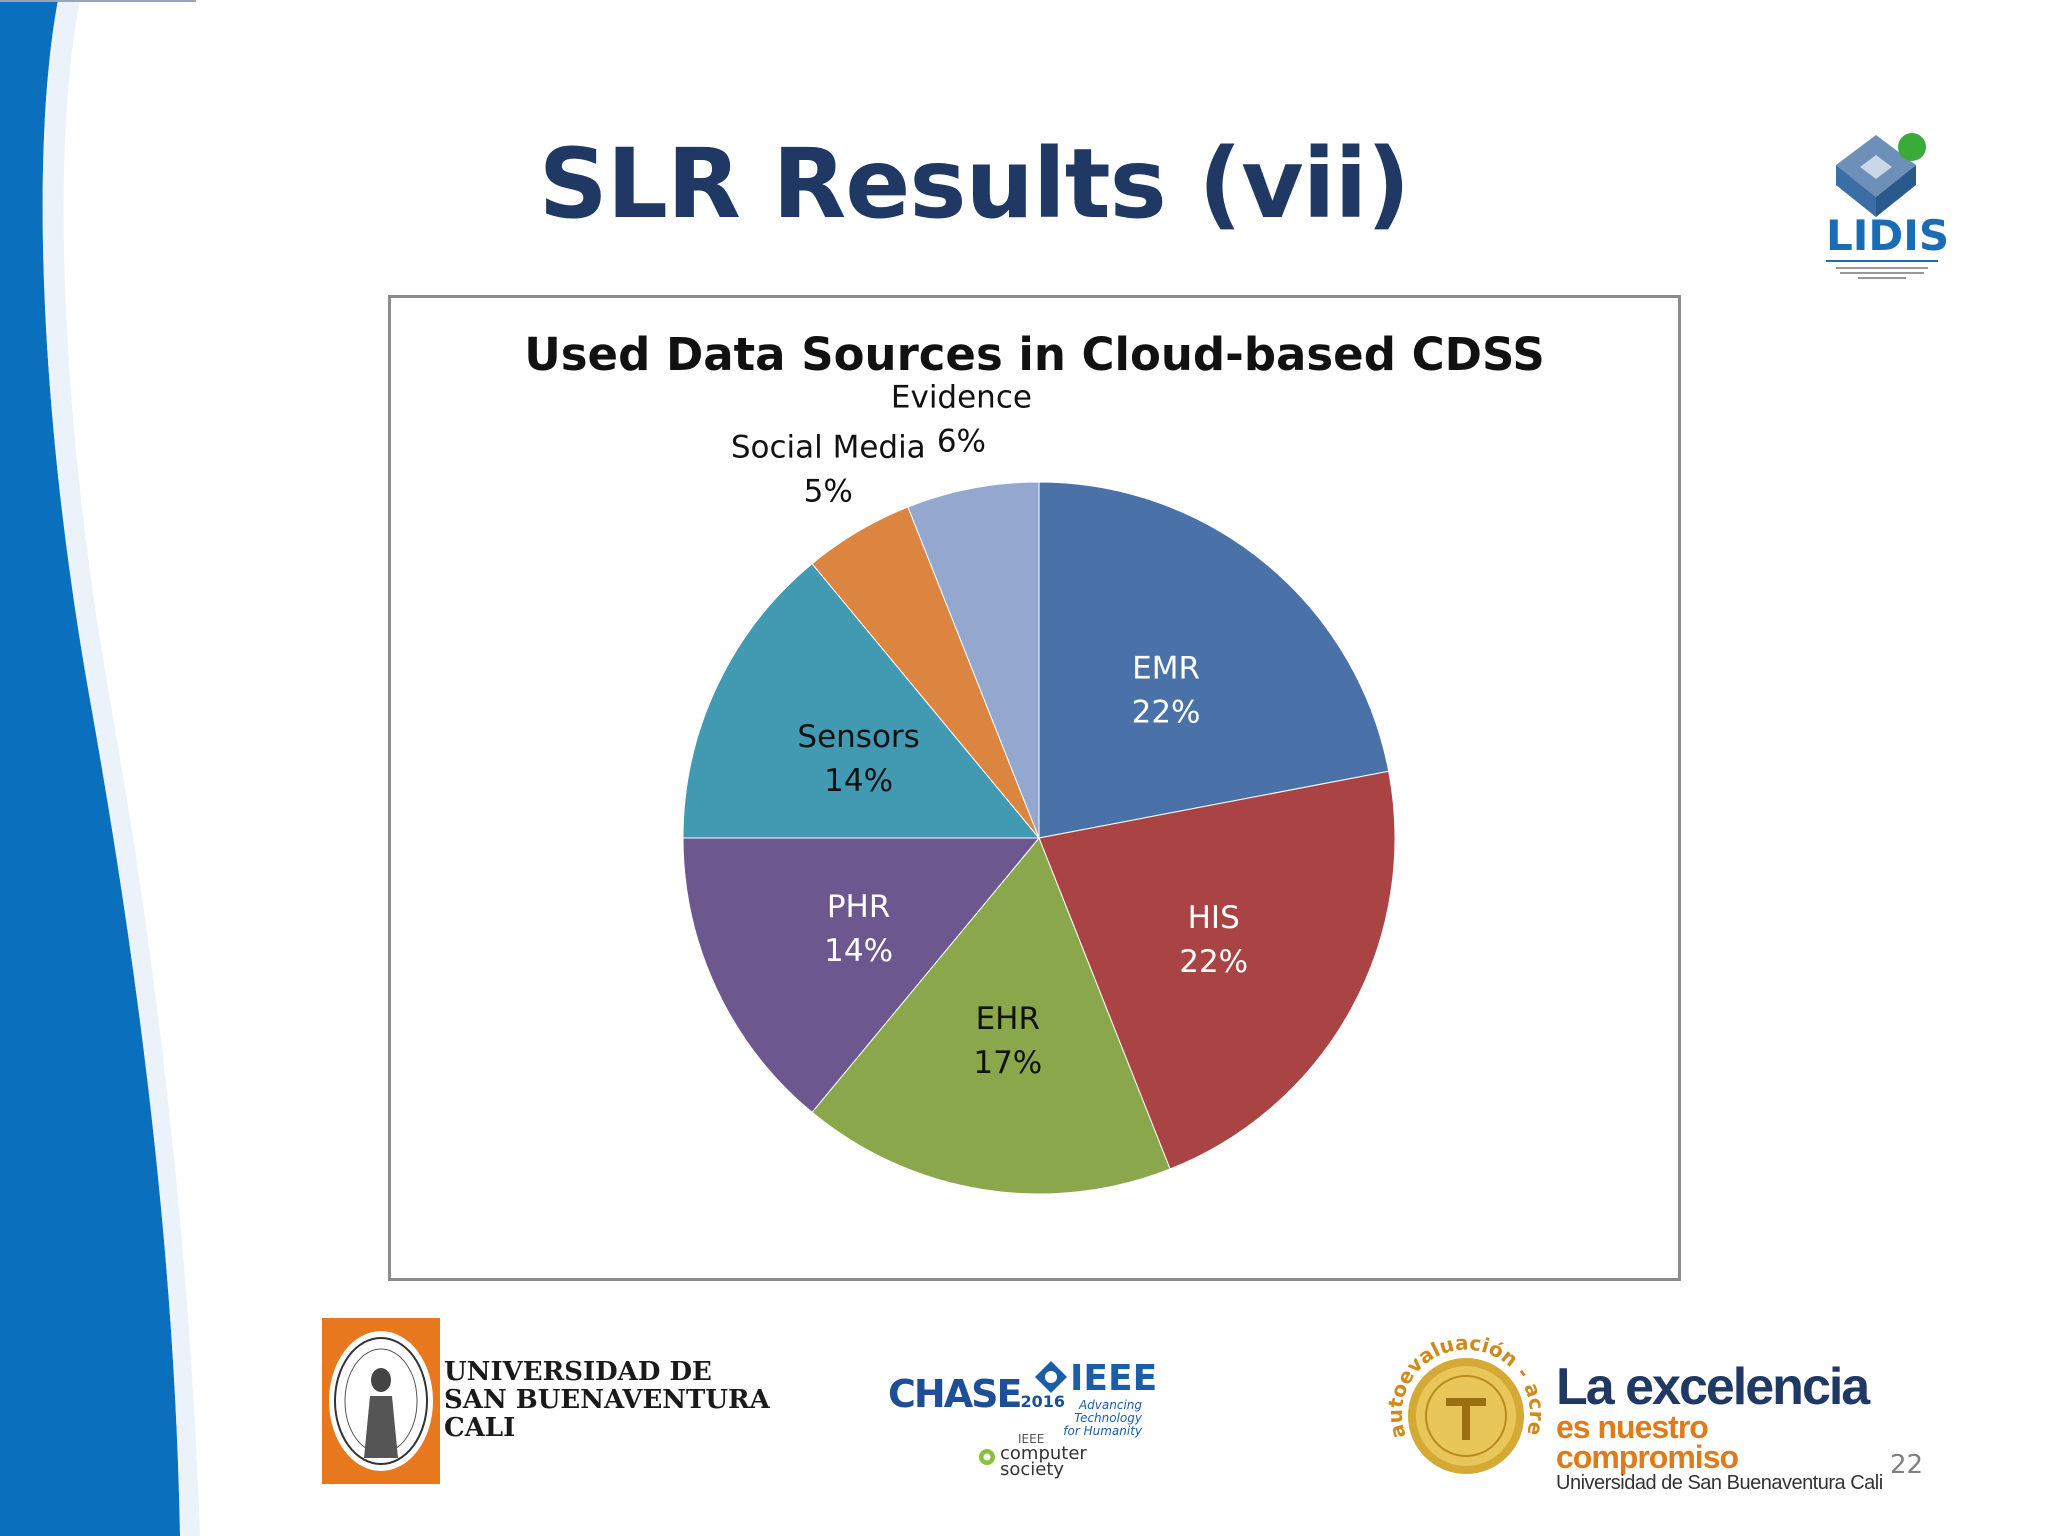 The image size is (2048, 1536). Describe the element at coordinates (974, 184) in the screenshot. I see `slide-title: SLR Results (vii)` at that location.